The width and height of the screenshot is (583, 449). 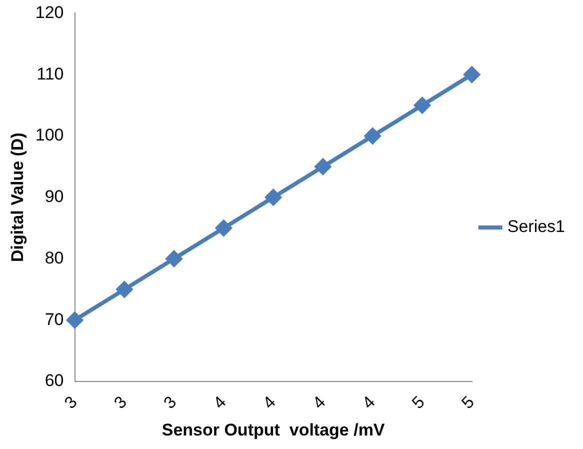 I want to click on y-tick-label: 60, so click(x=54, y=380).